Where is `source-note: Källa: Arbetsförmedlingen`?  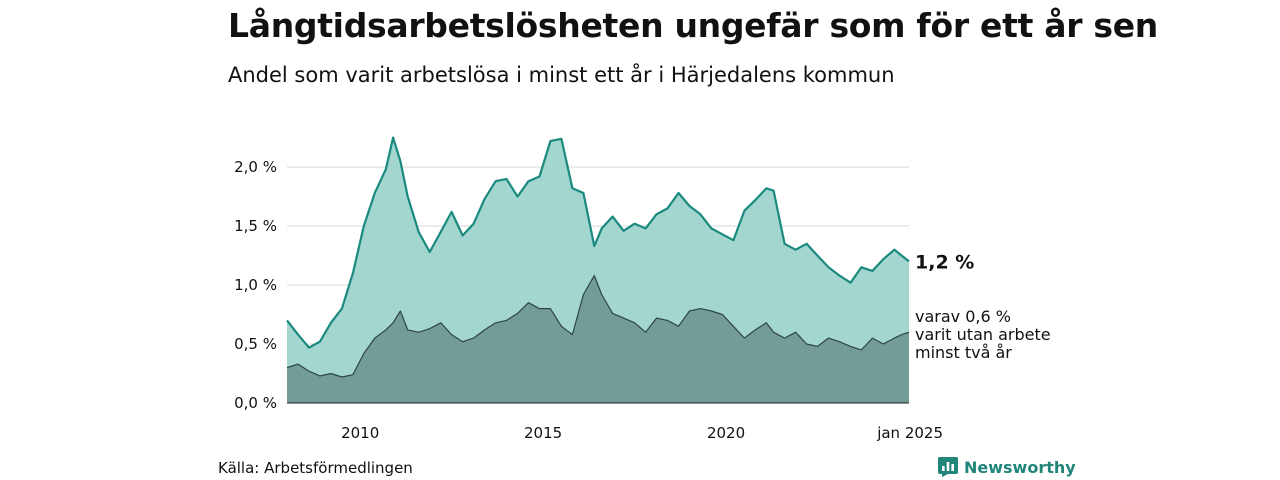 source-note: Källa: Arbetsförmedlingen is located at coordinates (315, 468).